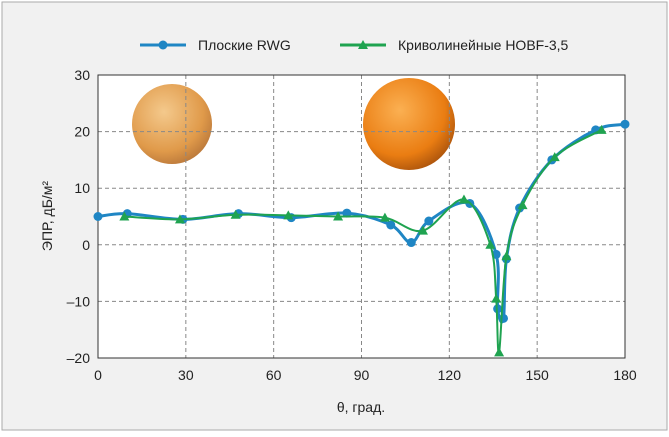 The image size is (669, 437). Describe the element at coordinates (79, 358) in the screenshot. I see `y-tick-label: –20` at that location.